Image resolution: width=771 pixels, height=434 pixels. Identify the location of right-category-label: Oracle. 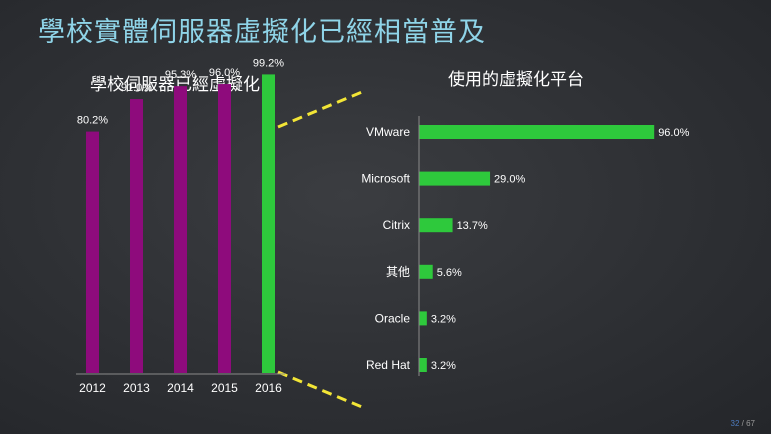
(393, 318).